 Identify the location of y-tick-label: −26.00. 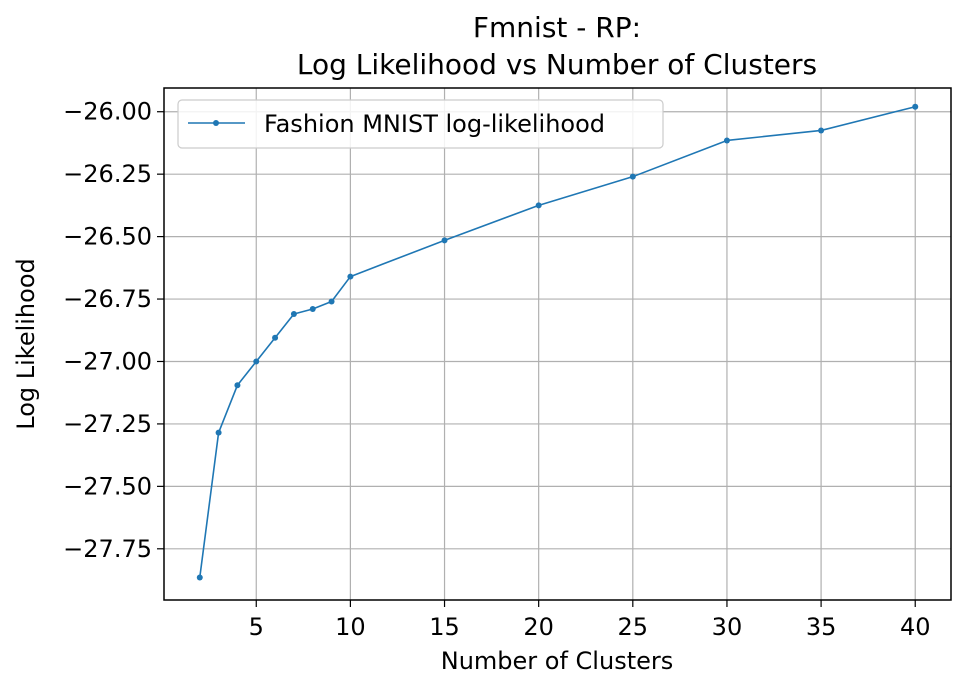
(107, 112).